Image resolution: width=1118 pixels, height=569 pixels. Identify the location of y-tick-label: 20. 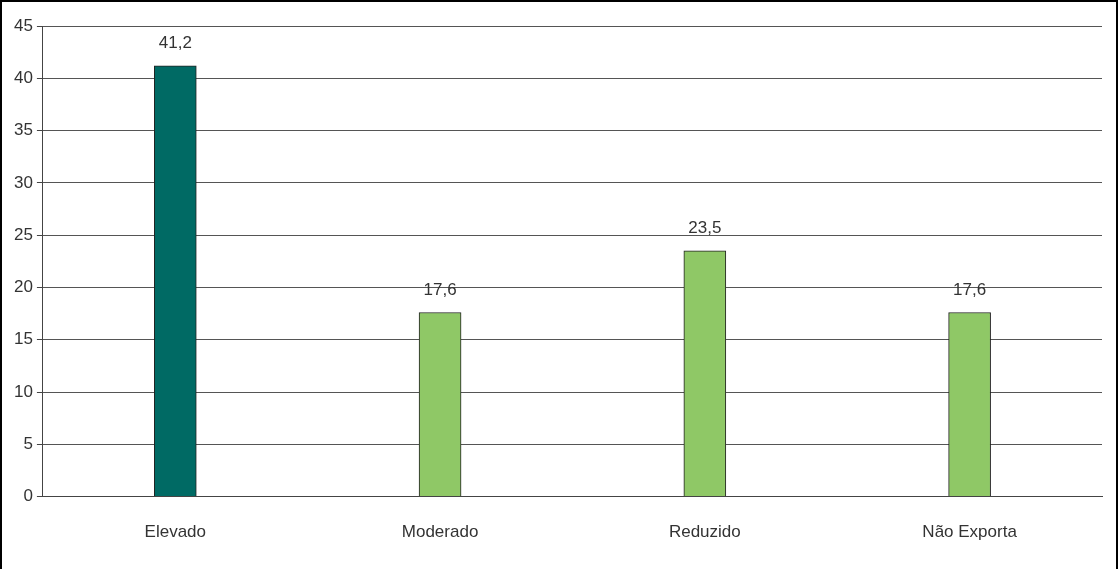
(23, 287).